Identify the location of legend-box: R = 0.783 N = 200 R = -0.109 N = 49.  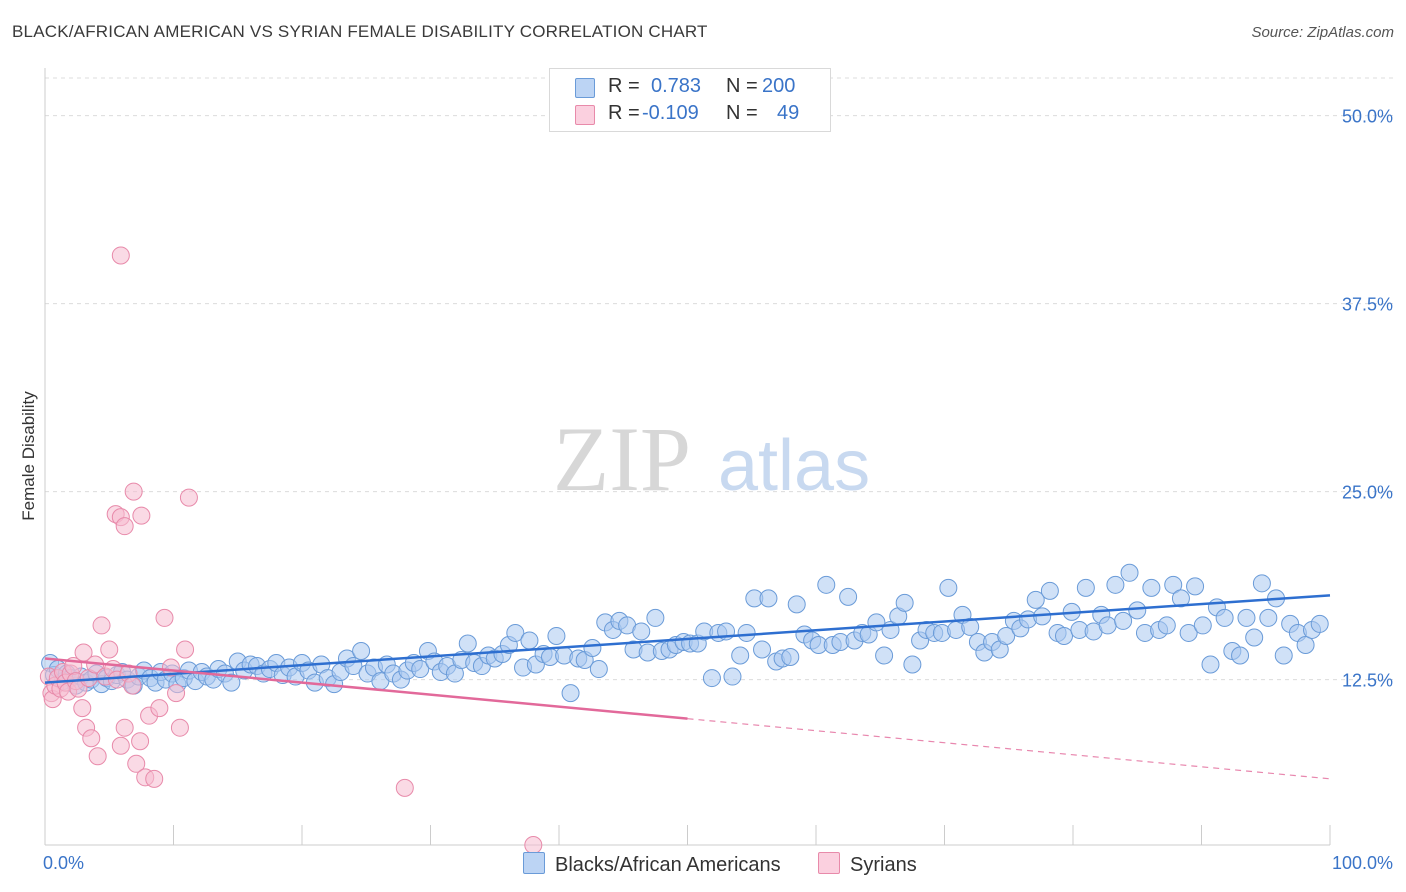
(690, 100).